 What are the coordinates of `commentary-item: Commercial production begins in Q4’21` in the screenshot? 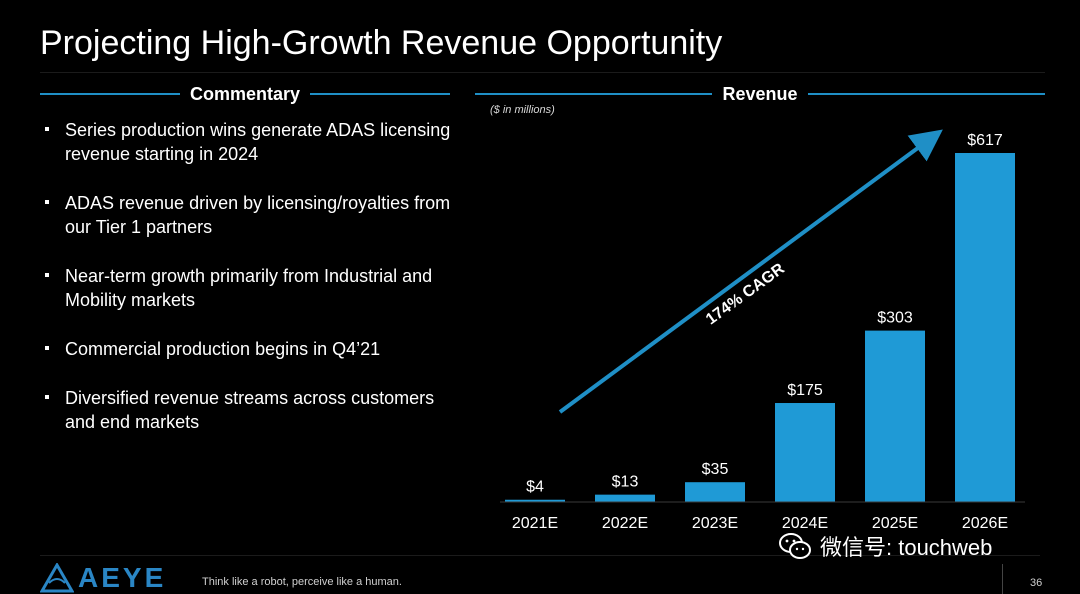 It's located at (249, 349).